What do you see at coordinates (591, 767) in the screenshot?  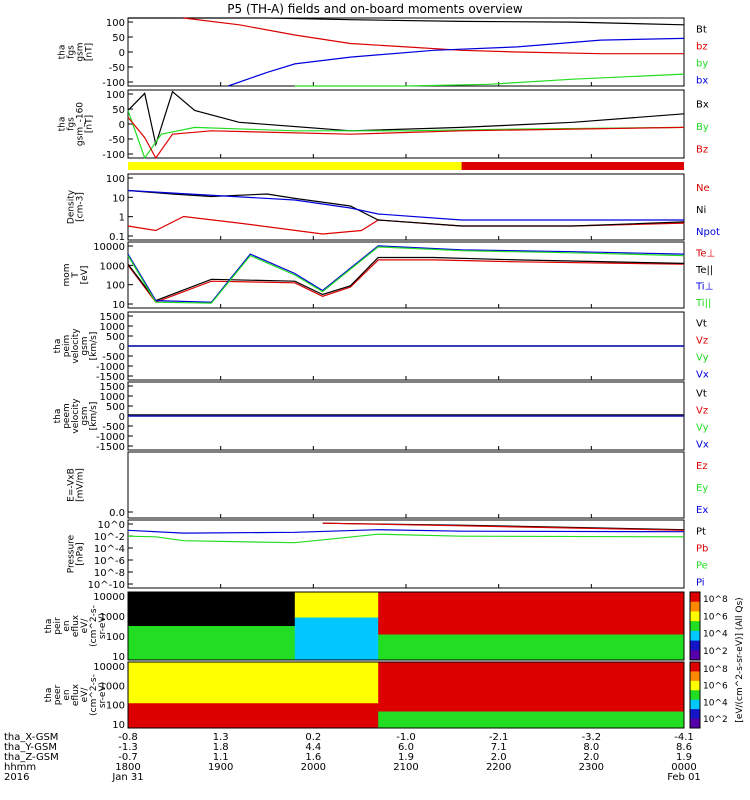 I see `x-row-value: 2300` at bounding box center [591, 767].